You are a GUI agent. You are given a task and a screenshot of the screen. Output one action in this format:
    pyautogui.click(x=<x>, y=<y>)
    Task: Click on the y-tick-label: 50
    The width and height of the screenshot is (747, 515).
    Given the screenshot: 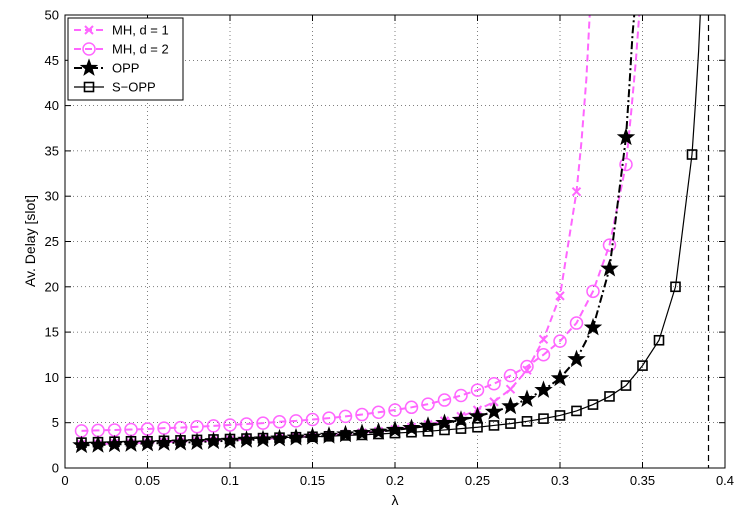 What is the action you would take?
    pyautogui.click(x=52, y=15)
    